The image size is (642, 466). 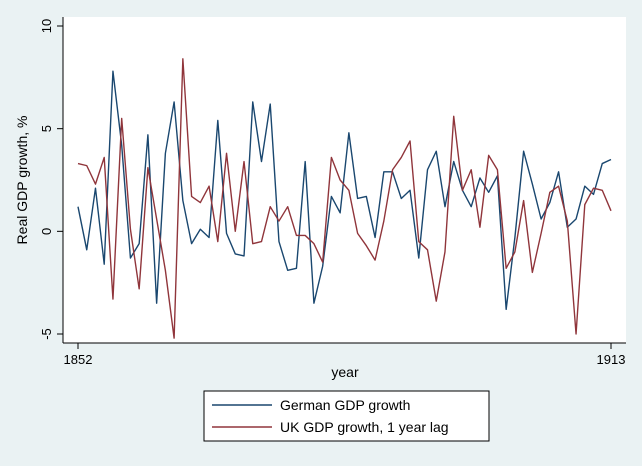 I want to click on y-tick-label: 0, so click(x=46, y=231).